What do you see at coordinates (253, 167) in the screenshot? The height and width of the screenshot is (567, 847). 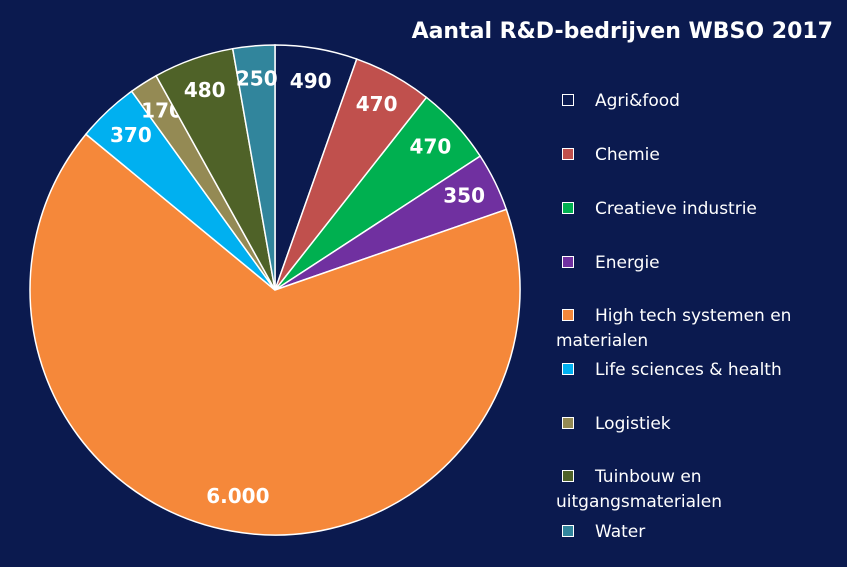 I see `pie-slice` at bounding box center [253, 167].